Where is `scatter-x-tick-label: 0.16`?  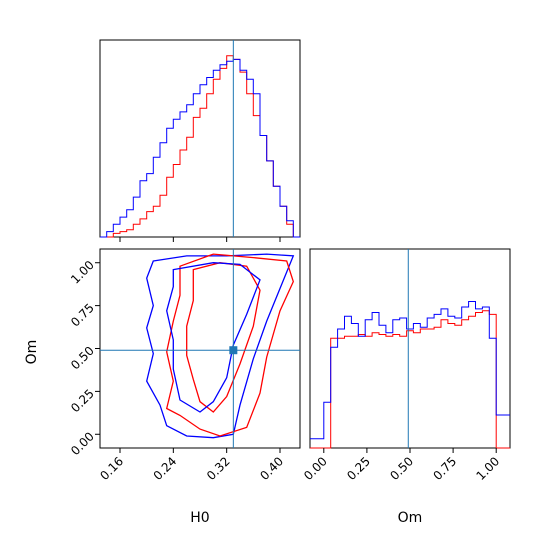
scatter-x-tick-label: 0.16 is located at coordinates (111, 468).